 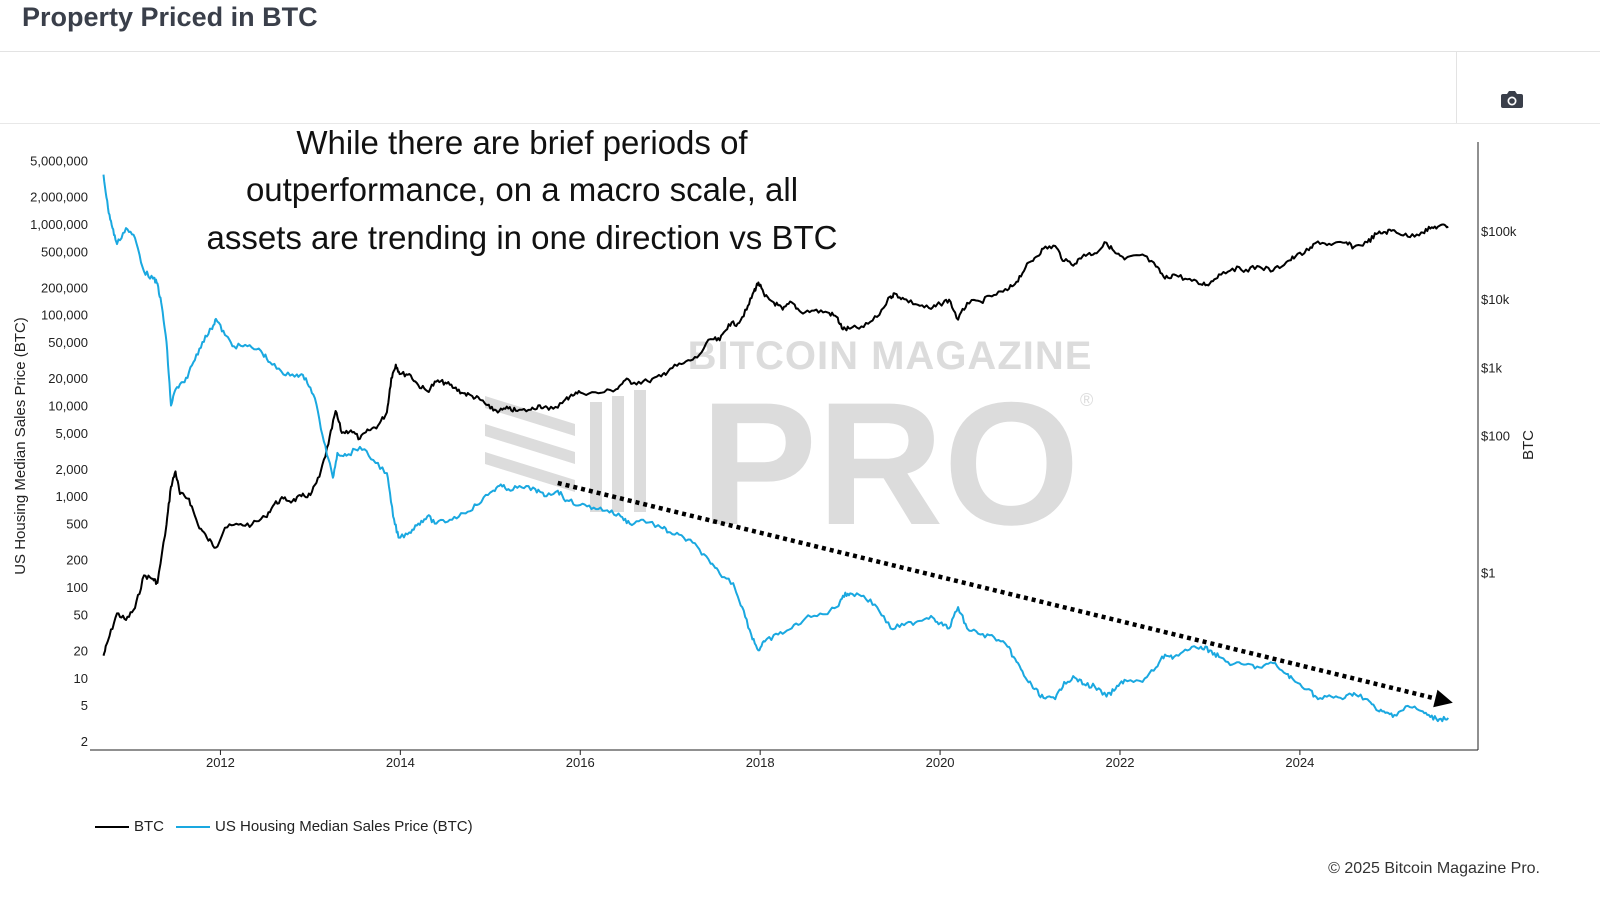 I want to click on left-tick-label: 200,000, so click(x=64, y=287).